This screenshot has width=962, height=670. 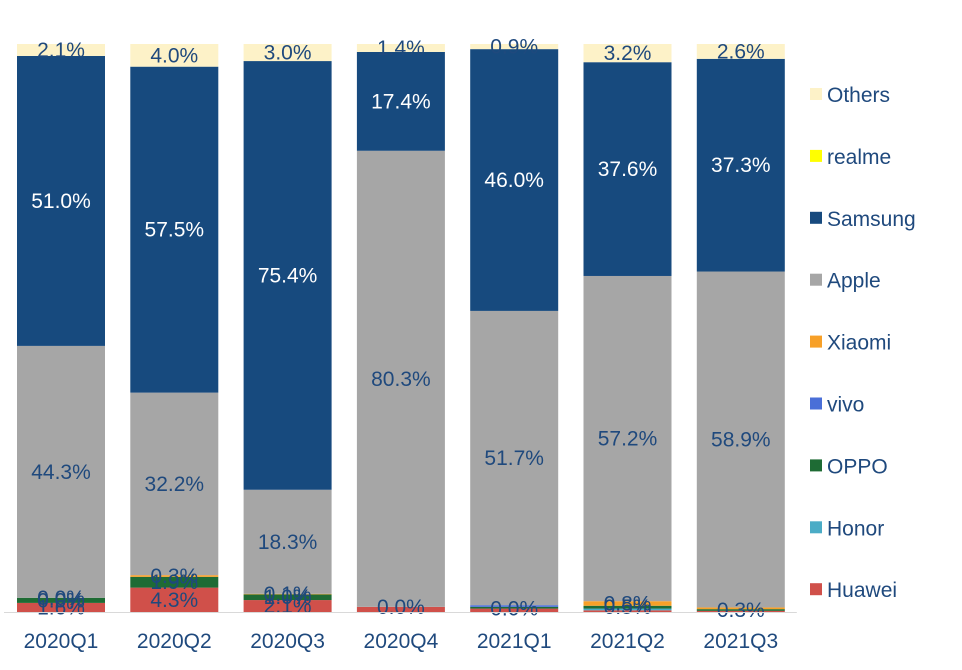 I want to click on legend-label-honor: Honor, so click(x=855, y=528).